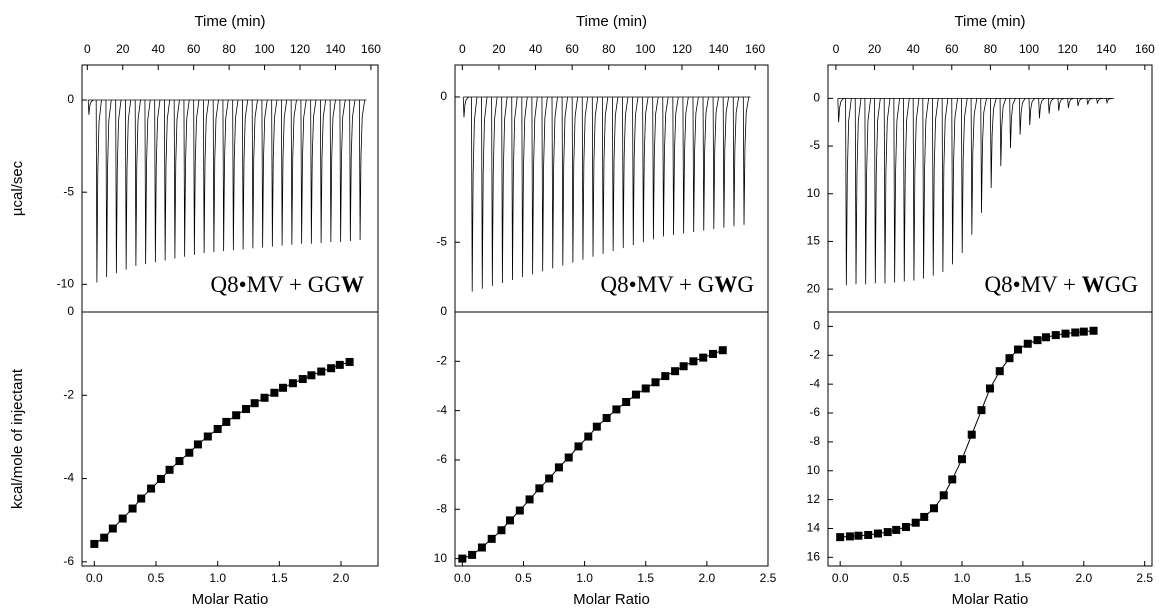  Describe the element at coordinates (768, 578) in the screenshot. I see `x-tick-label: 2.5` at that location.